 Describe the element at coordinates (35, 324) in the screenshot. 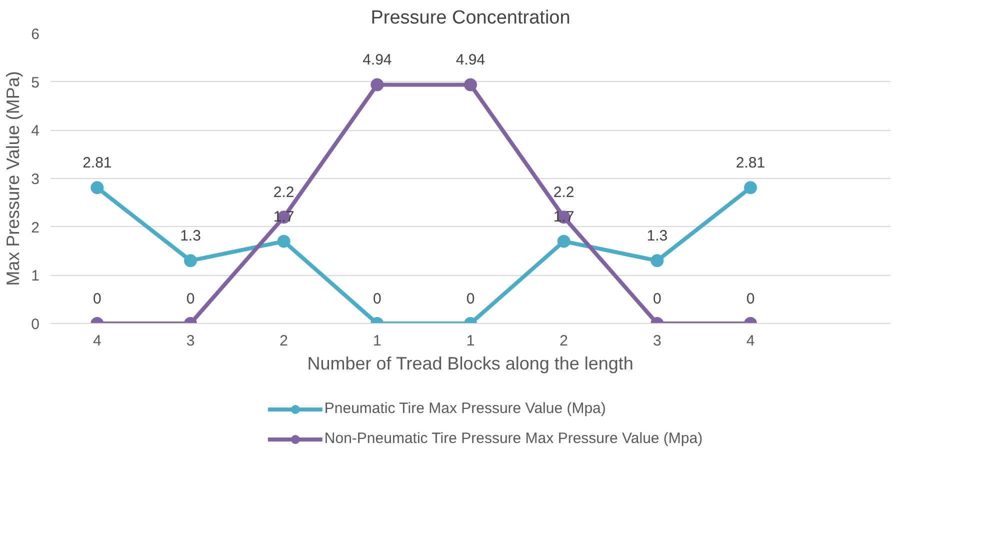

I see `y-tick-label: 0` at that location.